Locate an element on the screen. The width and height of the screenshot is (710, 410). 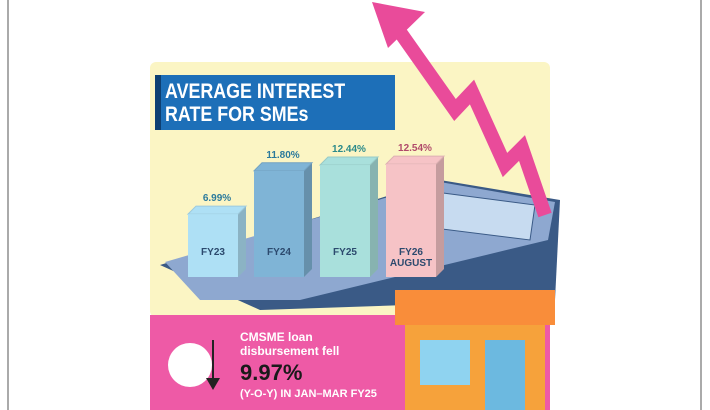
down-icon-head is located at coordinates (213, 384).